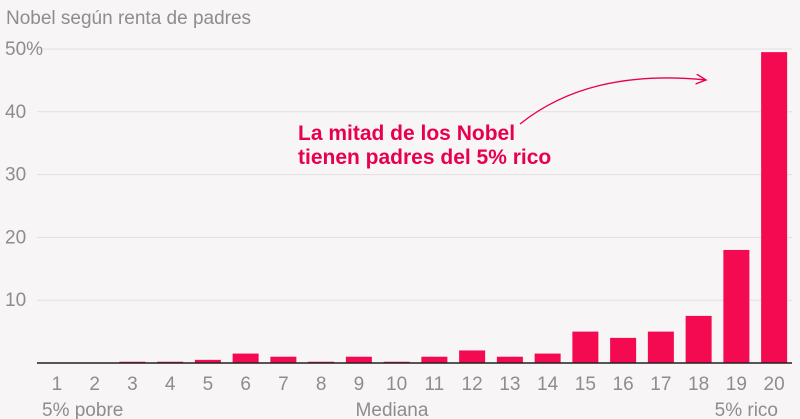 Image resolution: width=800 pixels, height=419 pixels. I want to click on y-tick-label: 30, so click(15, 175).